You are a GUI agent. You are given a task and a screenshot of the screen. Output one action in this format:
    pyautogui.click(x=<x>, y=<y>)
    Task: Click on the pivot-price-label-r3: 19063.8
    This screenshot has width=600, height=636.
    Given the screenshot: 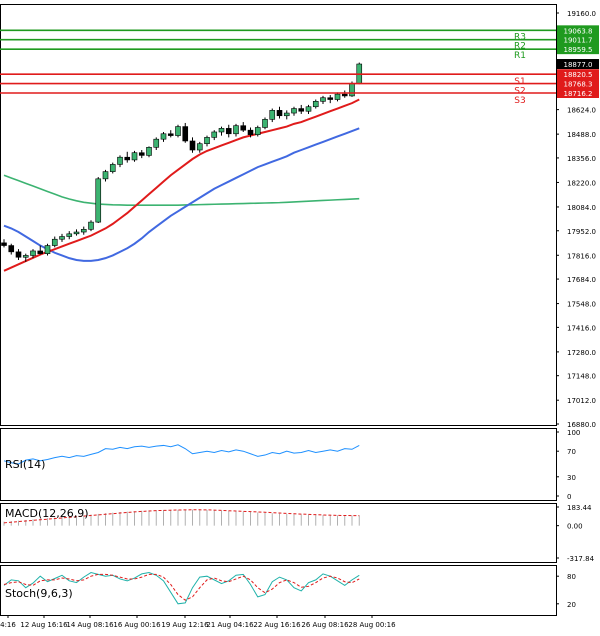 What is the action you would take?
    pyautogui.click(x=578, y=31)
    